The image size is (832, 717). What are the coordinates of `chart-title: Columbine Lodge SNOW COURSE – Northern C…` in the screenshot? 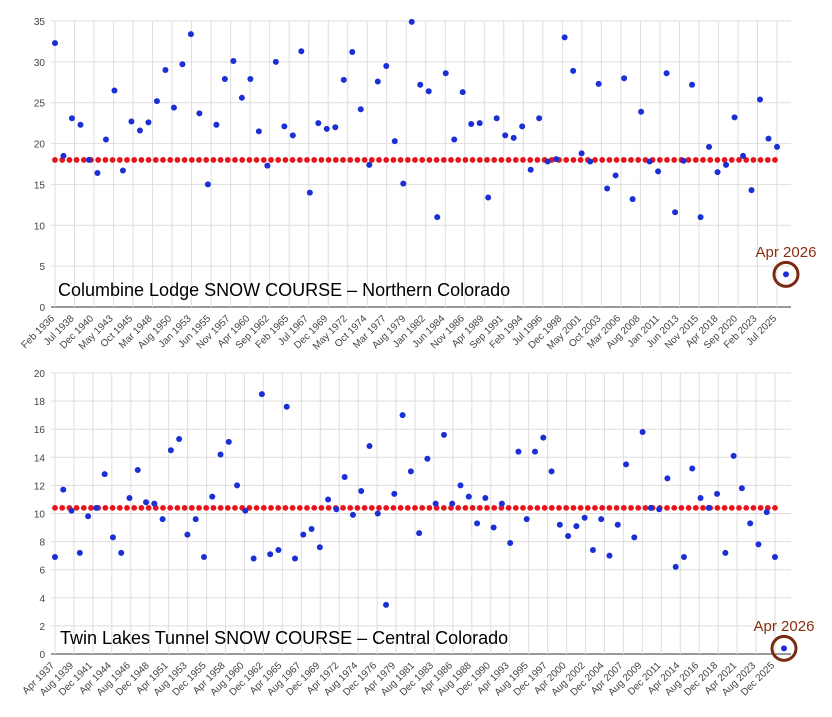 It's located at (284, 290).